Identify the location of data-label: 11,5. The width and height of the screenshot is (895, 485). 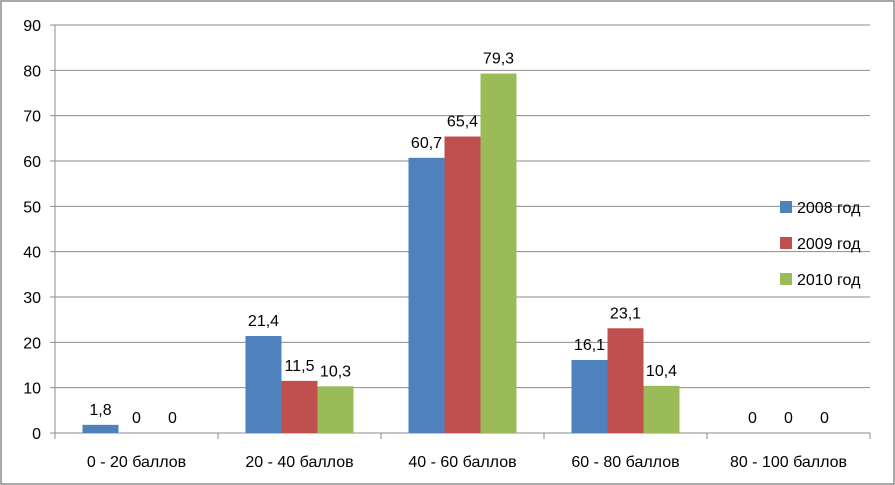
(300, 366).